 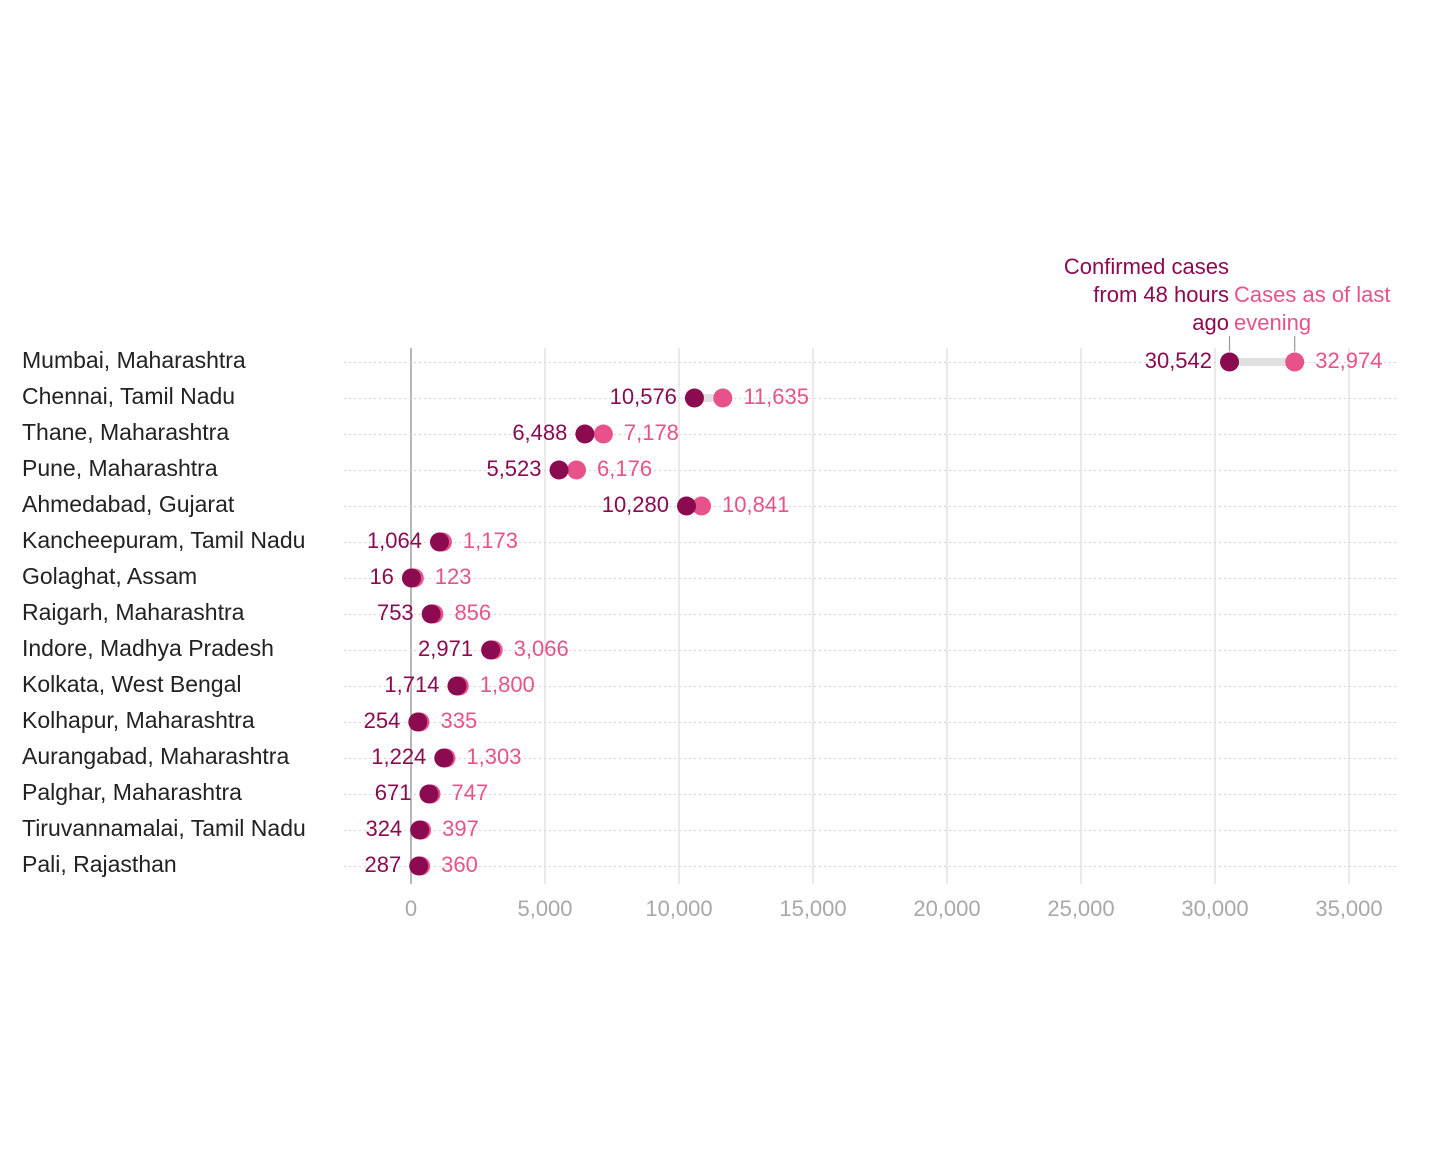 What do you see at coordinates (125, 432) in the screenshot?
I see `row-label: Thane, Maharashtra` at bounding box center [125, 432].